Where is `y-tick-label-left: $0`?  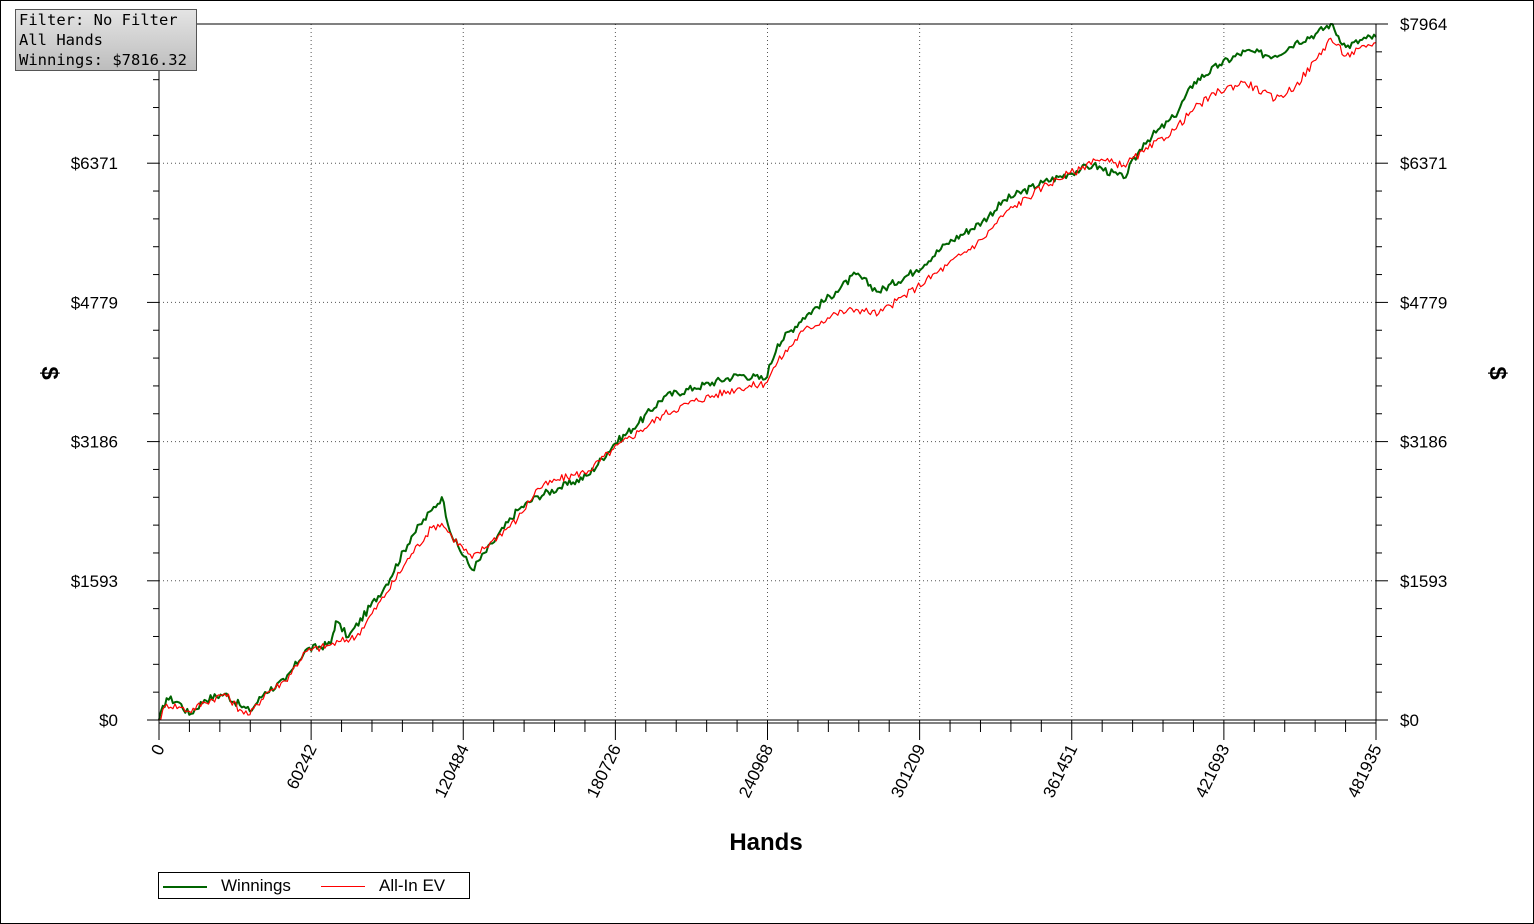 y-tick-label-left: $0 is located at coordinates (108, 720).